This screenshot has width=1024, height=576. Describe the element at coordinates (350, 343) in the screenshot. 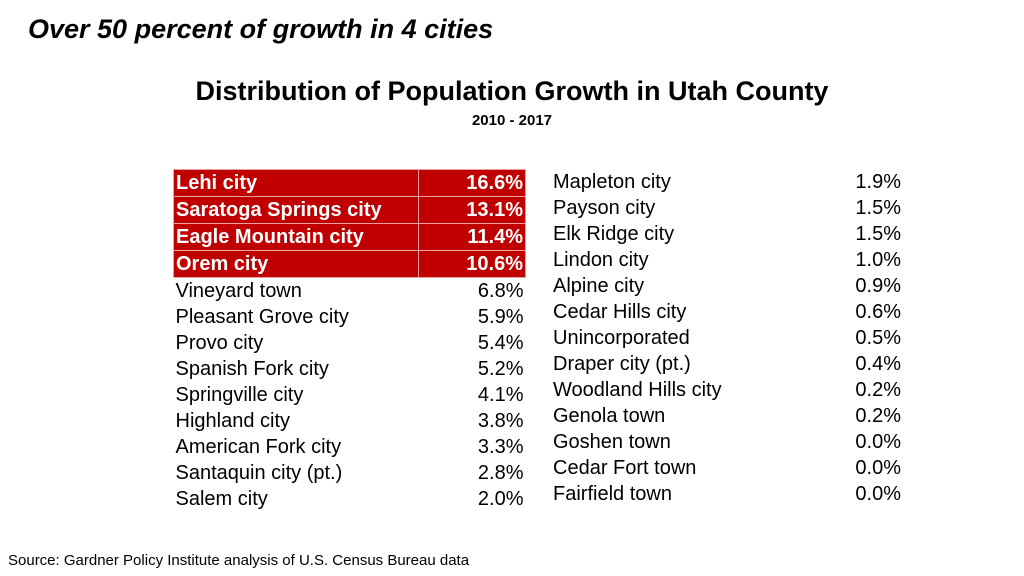

I see `table-row: Provo city 5.4%` at that location.